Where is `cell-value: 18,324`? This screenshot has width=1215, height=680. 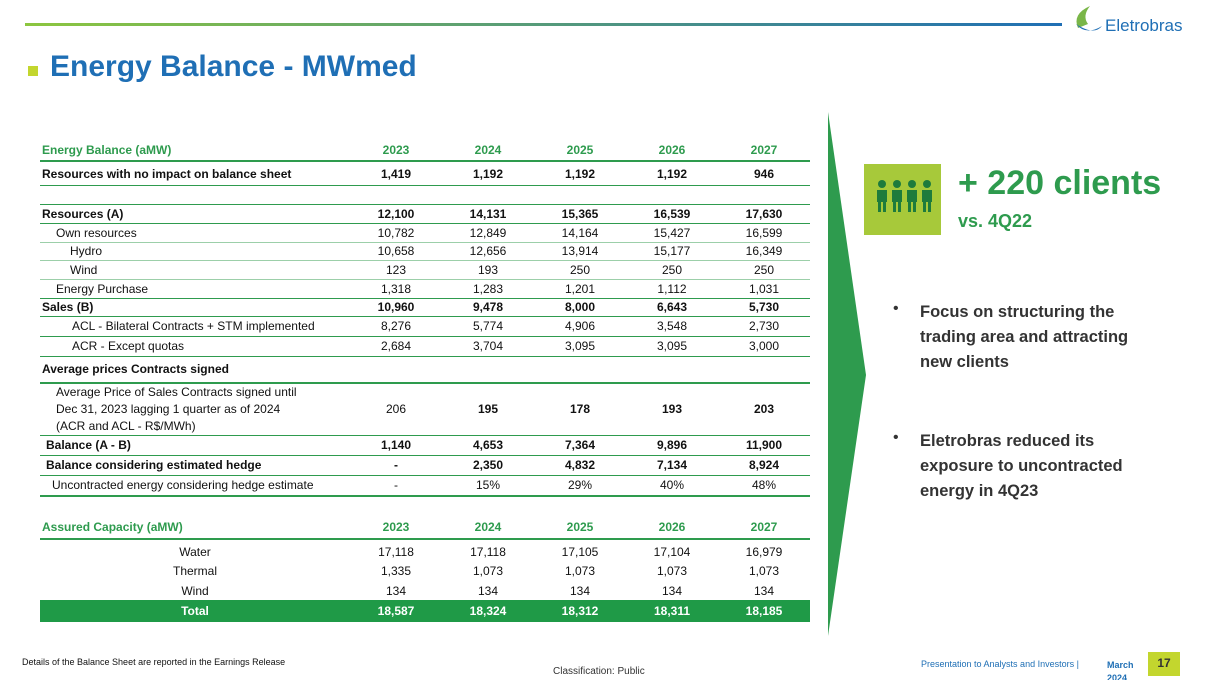
cell-value: 18,324 is located at coordinates (488, 611).